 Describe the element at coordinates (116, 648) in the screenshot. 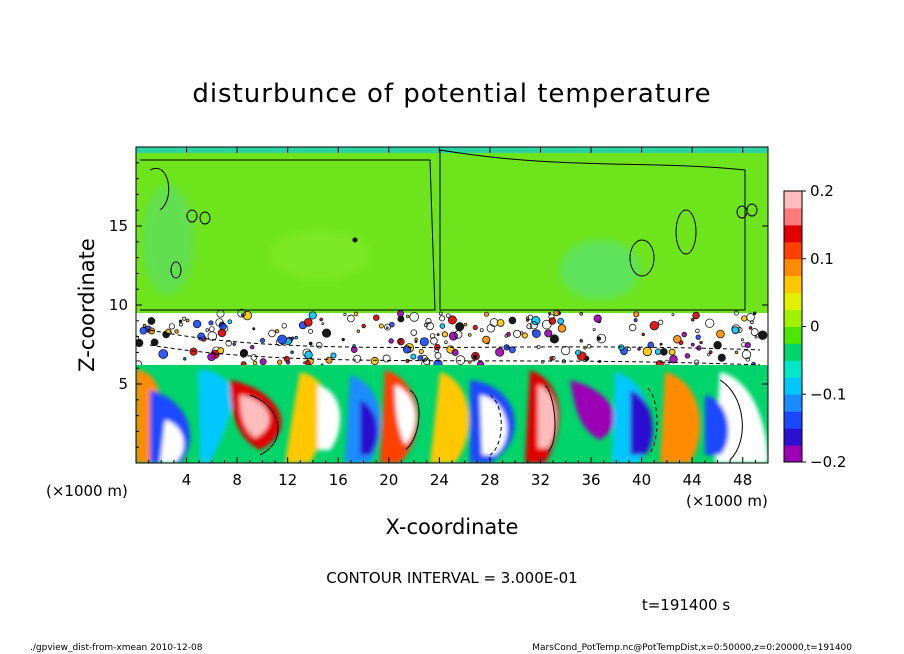

I see `footer-left: ./gpview_dist-from-xmean 2010-12-08` at that location.